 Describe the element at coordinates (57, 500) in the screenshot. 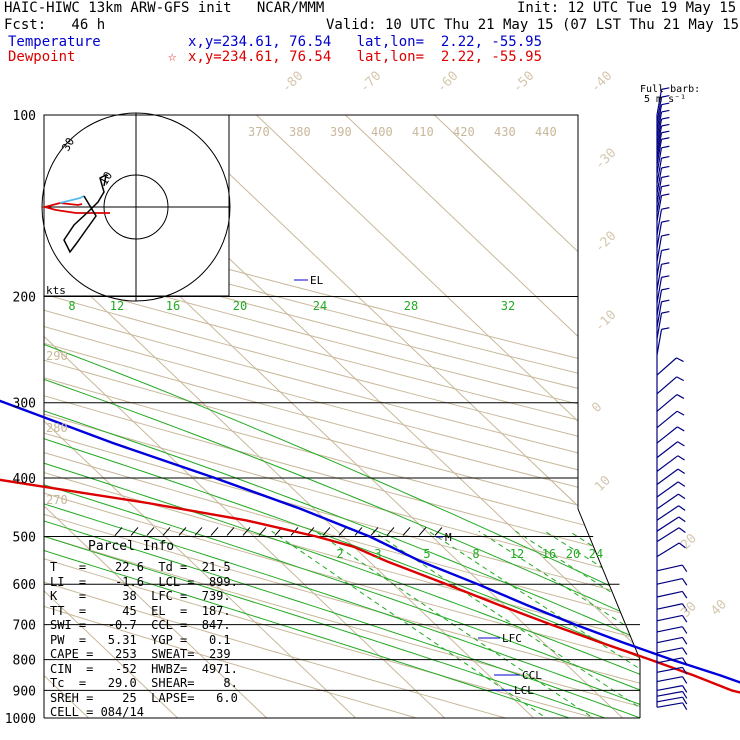

I see `theta-label: 270` at that location.